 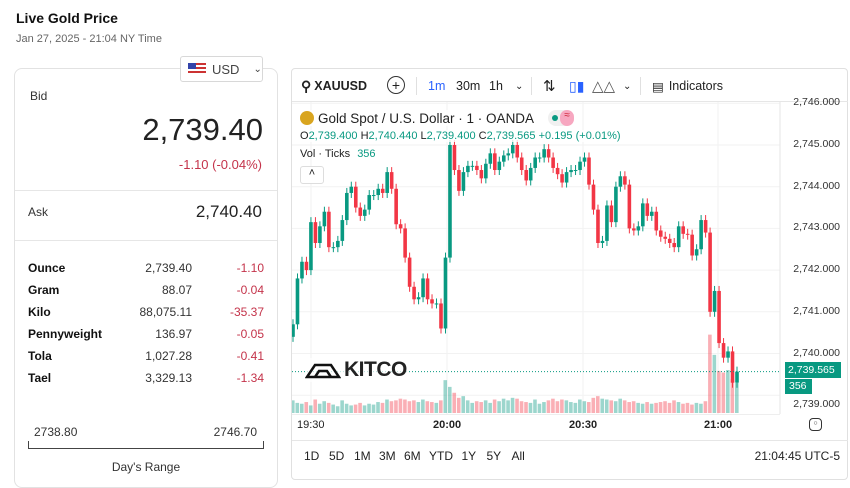 I want to click on change-value: +0.195 (+0.01%), so click(x=579, y=136).